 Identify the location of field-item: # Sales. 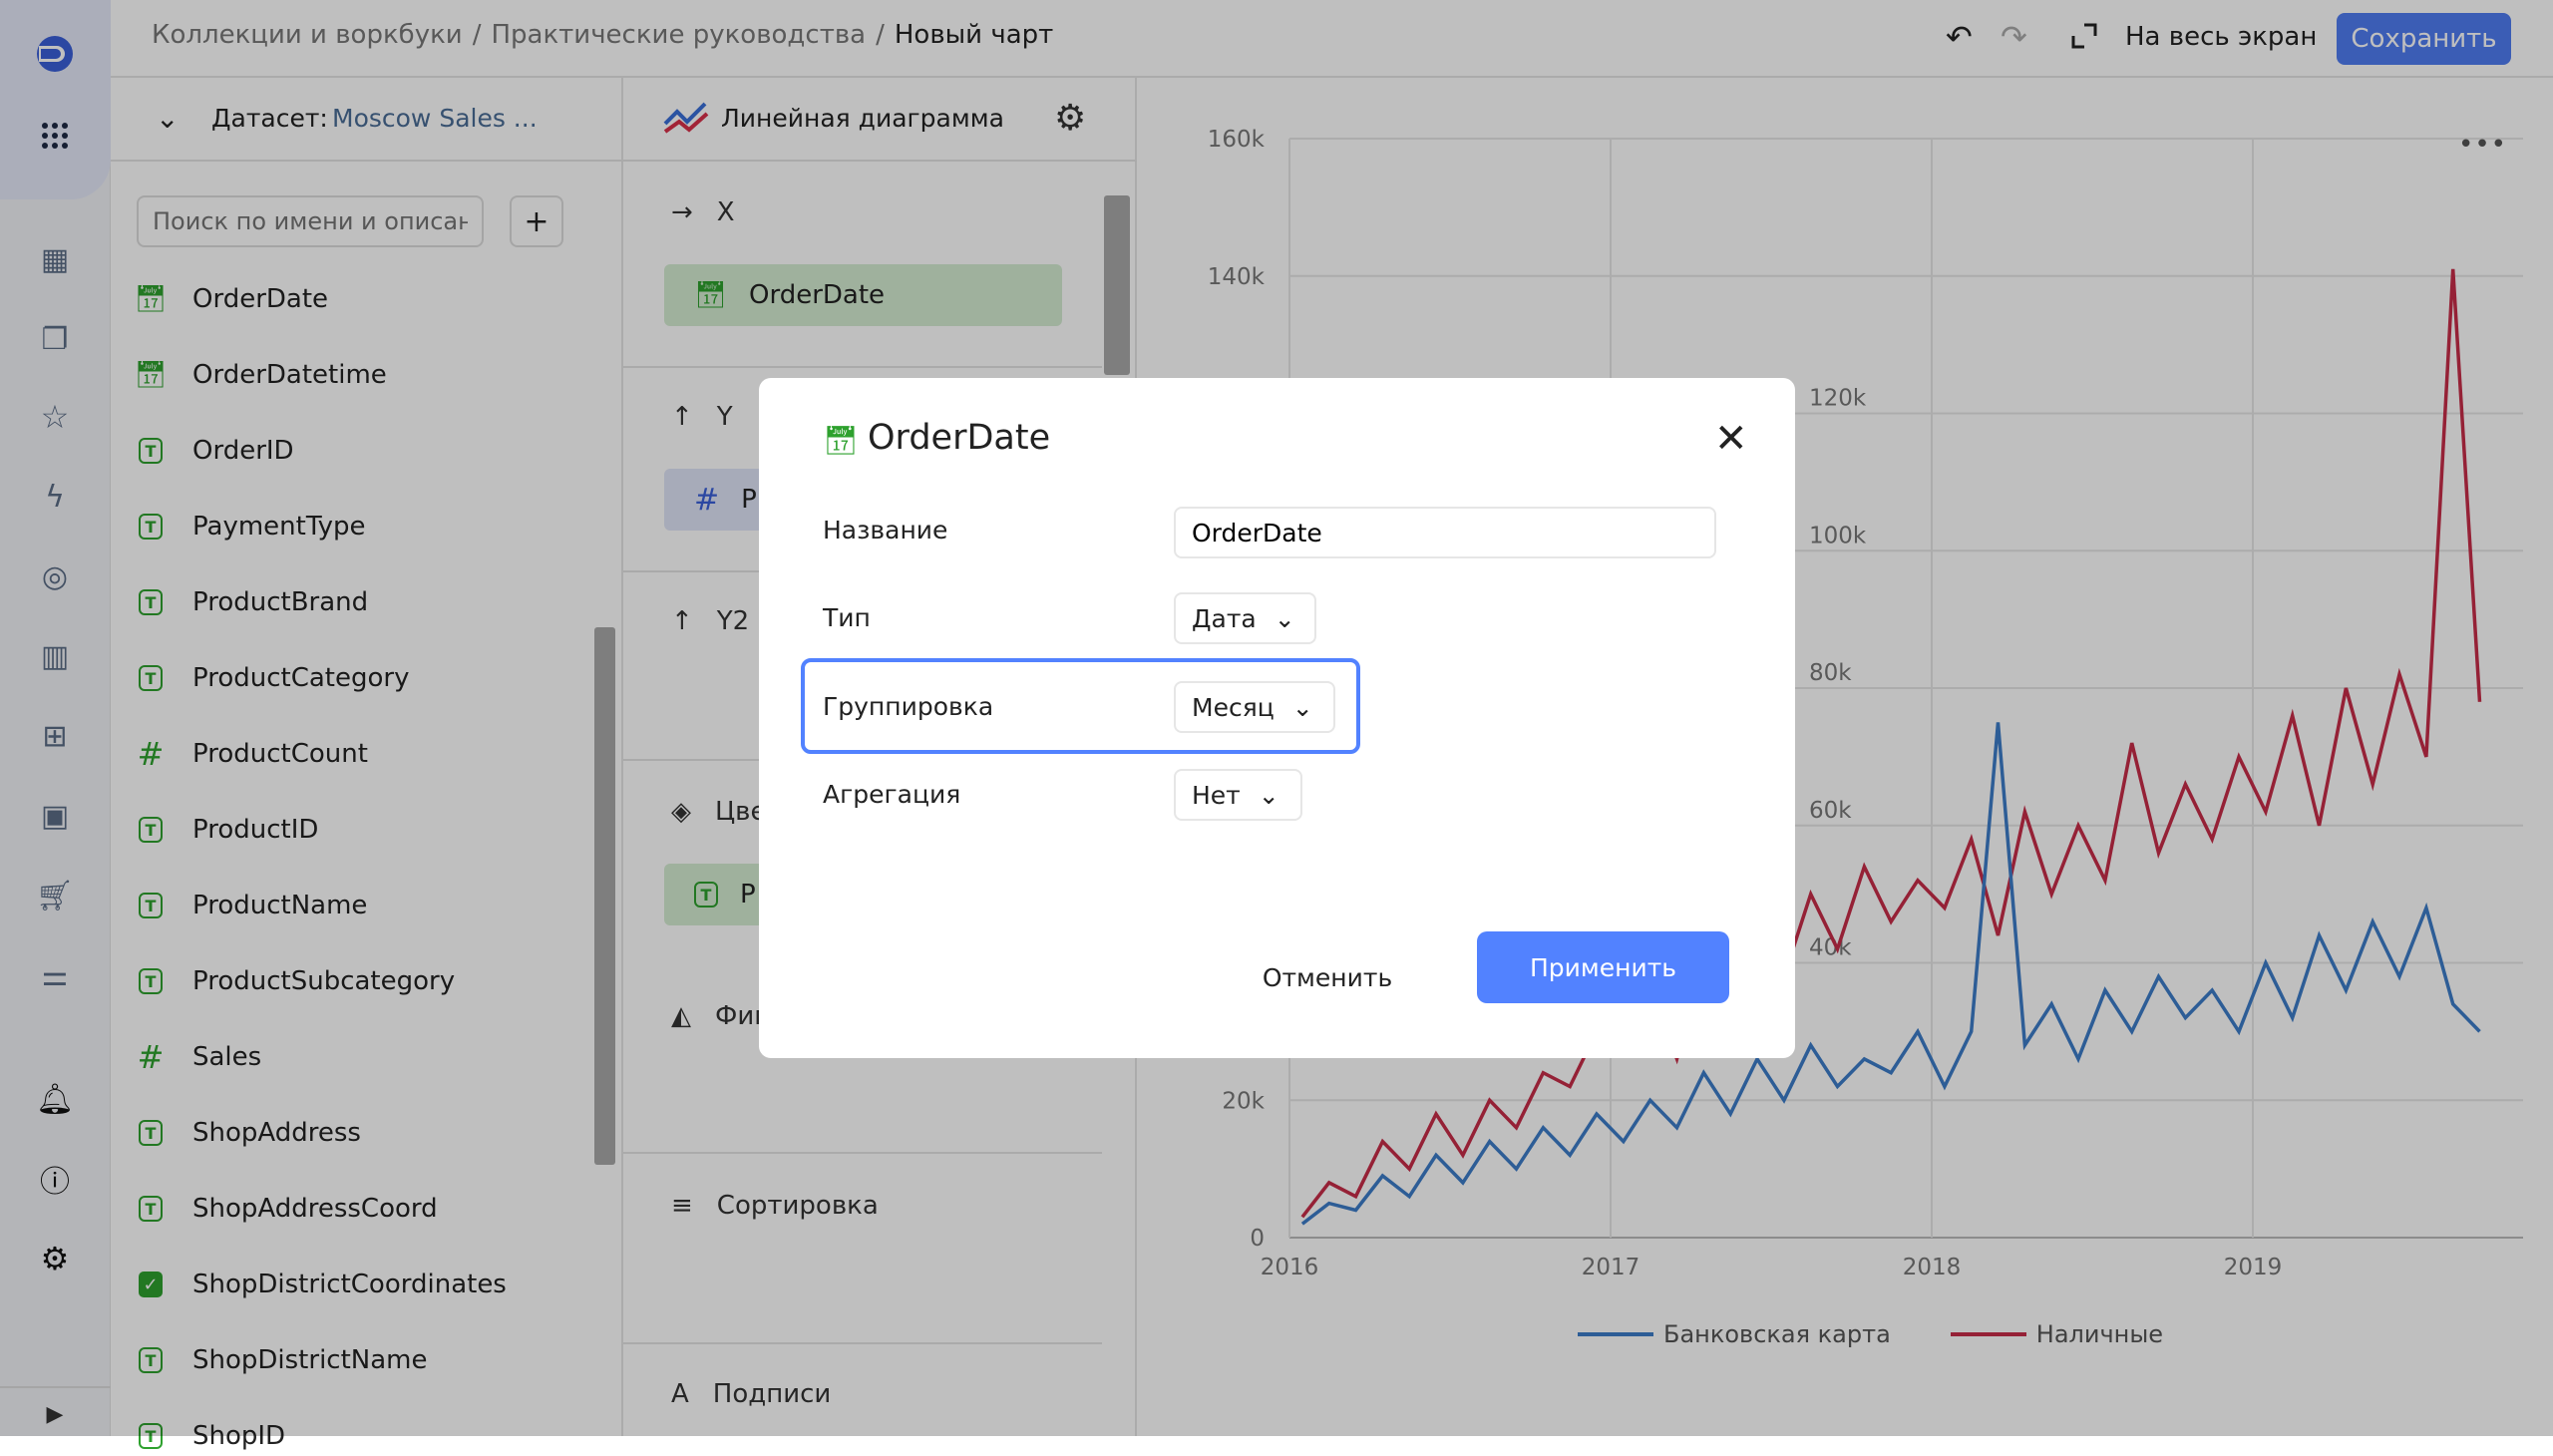
(200, 1057).